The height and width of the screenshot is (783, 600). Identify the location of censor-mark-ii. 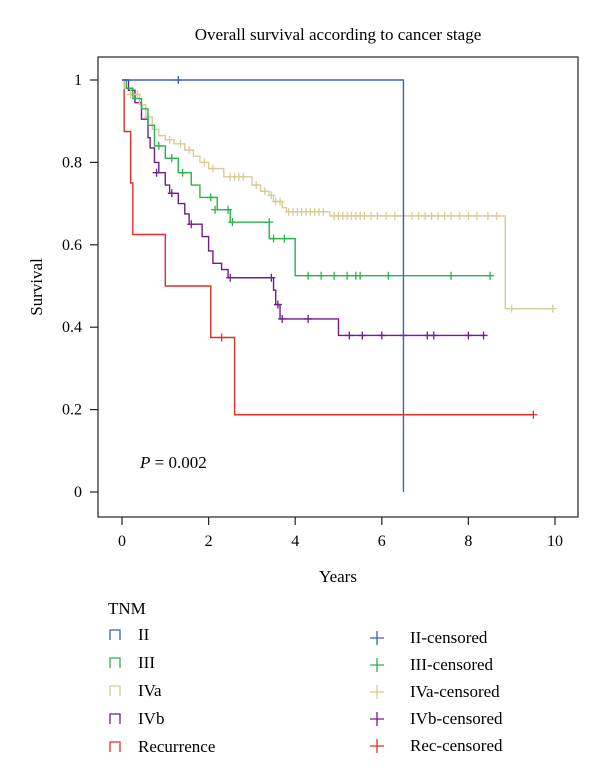
(178, 80).